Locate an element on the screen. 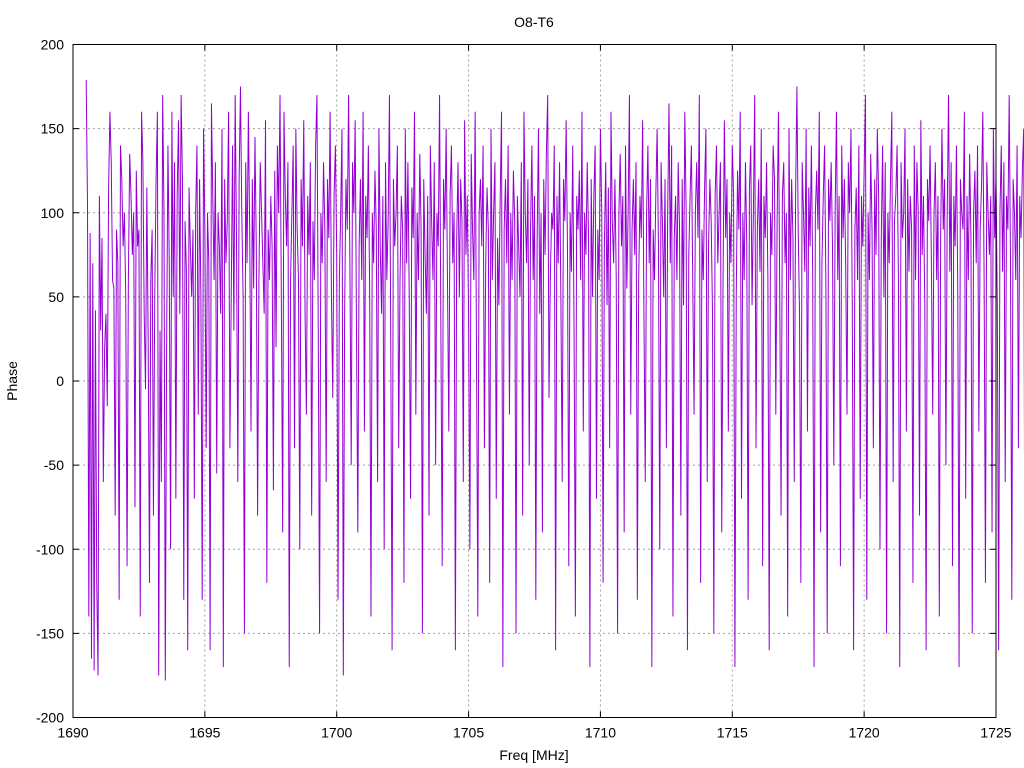  y-tick-label: -200 is located at coordinates (50, 718).